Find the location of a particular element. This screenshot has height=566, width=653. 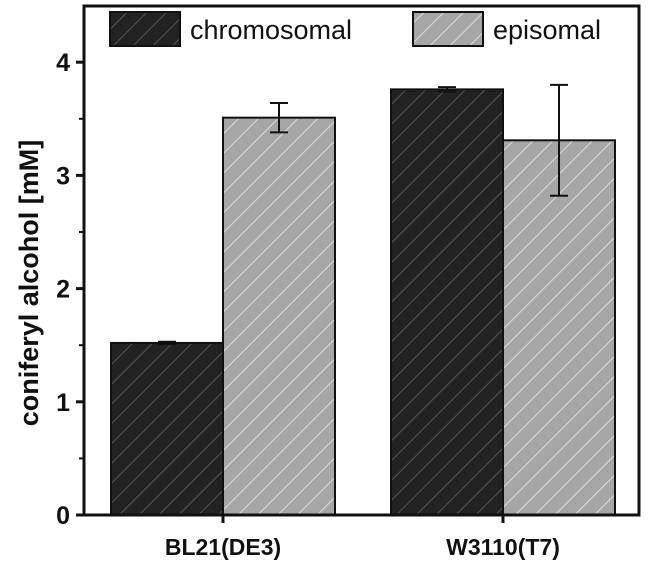

x-axis: BL21(DE3) W3110(T7) is located at coordinates (362, 537).